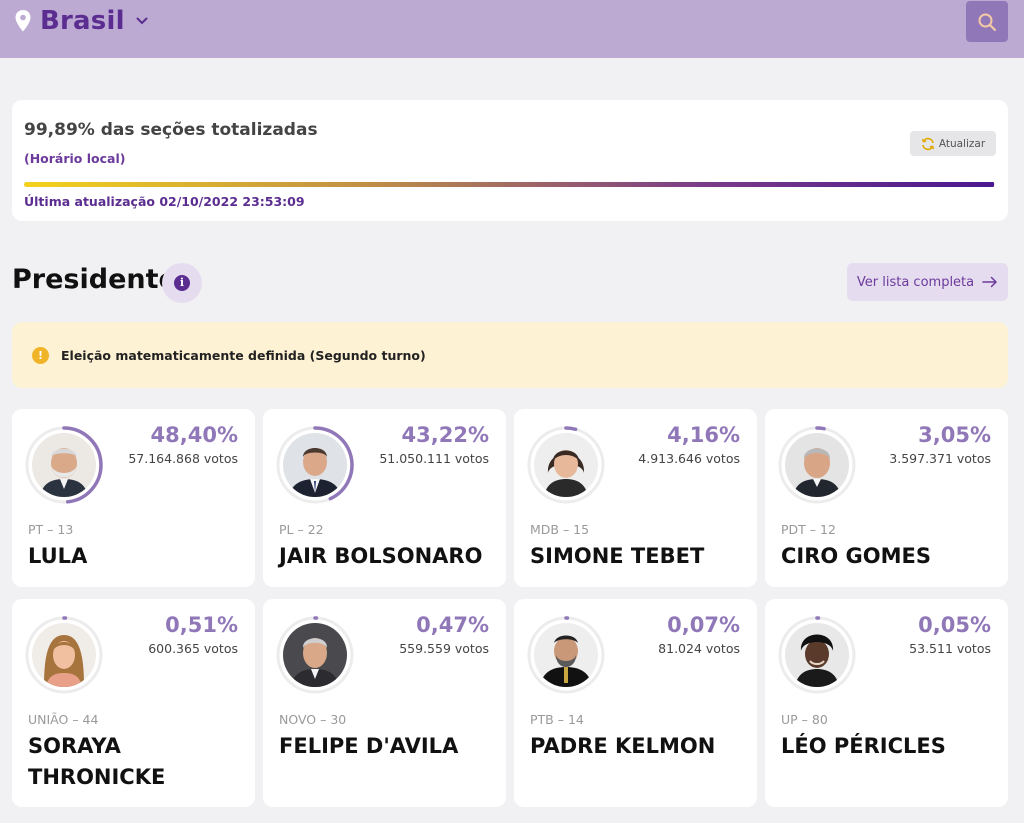 The image size is (1024, 823). Describe the element at coordinates (915, 282) in the screenshot. I see `full-list-label: Ver lista completa` at that location.